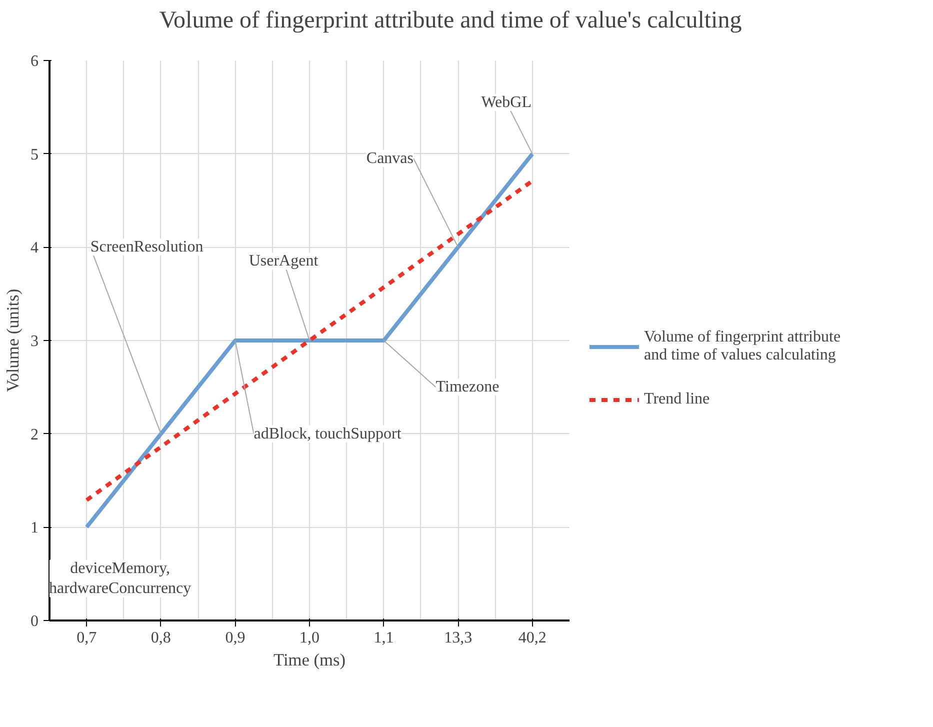  Describe the element at coordinates (677, 399) in the screenshot. I see `legend-label: Trend line` at that location.